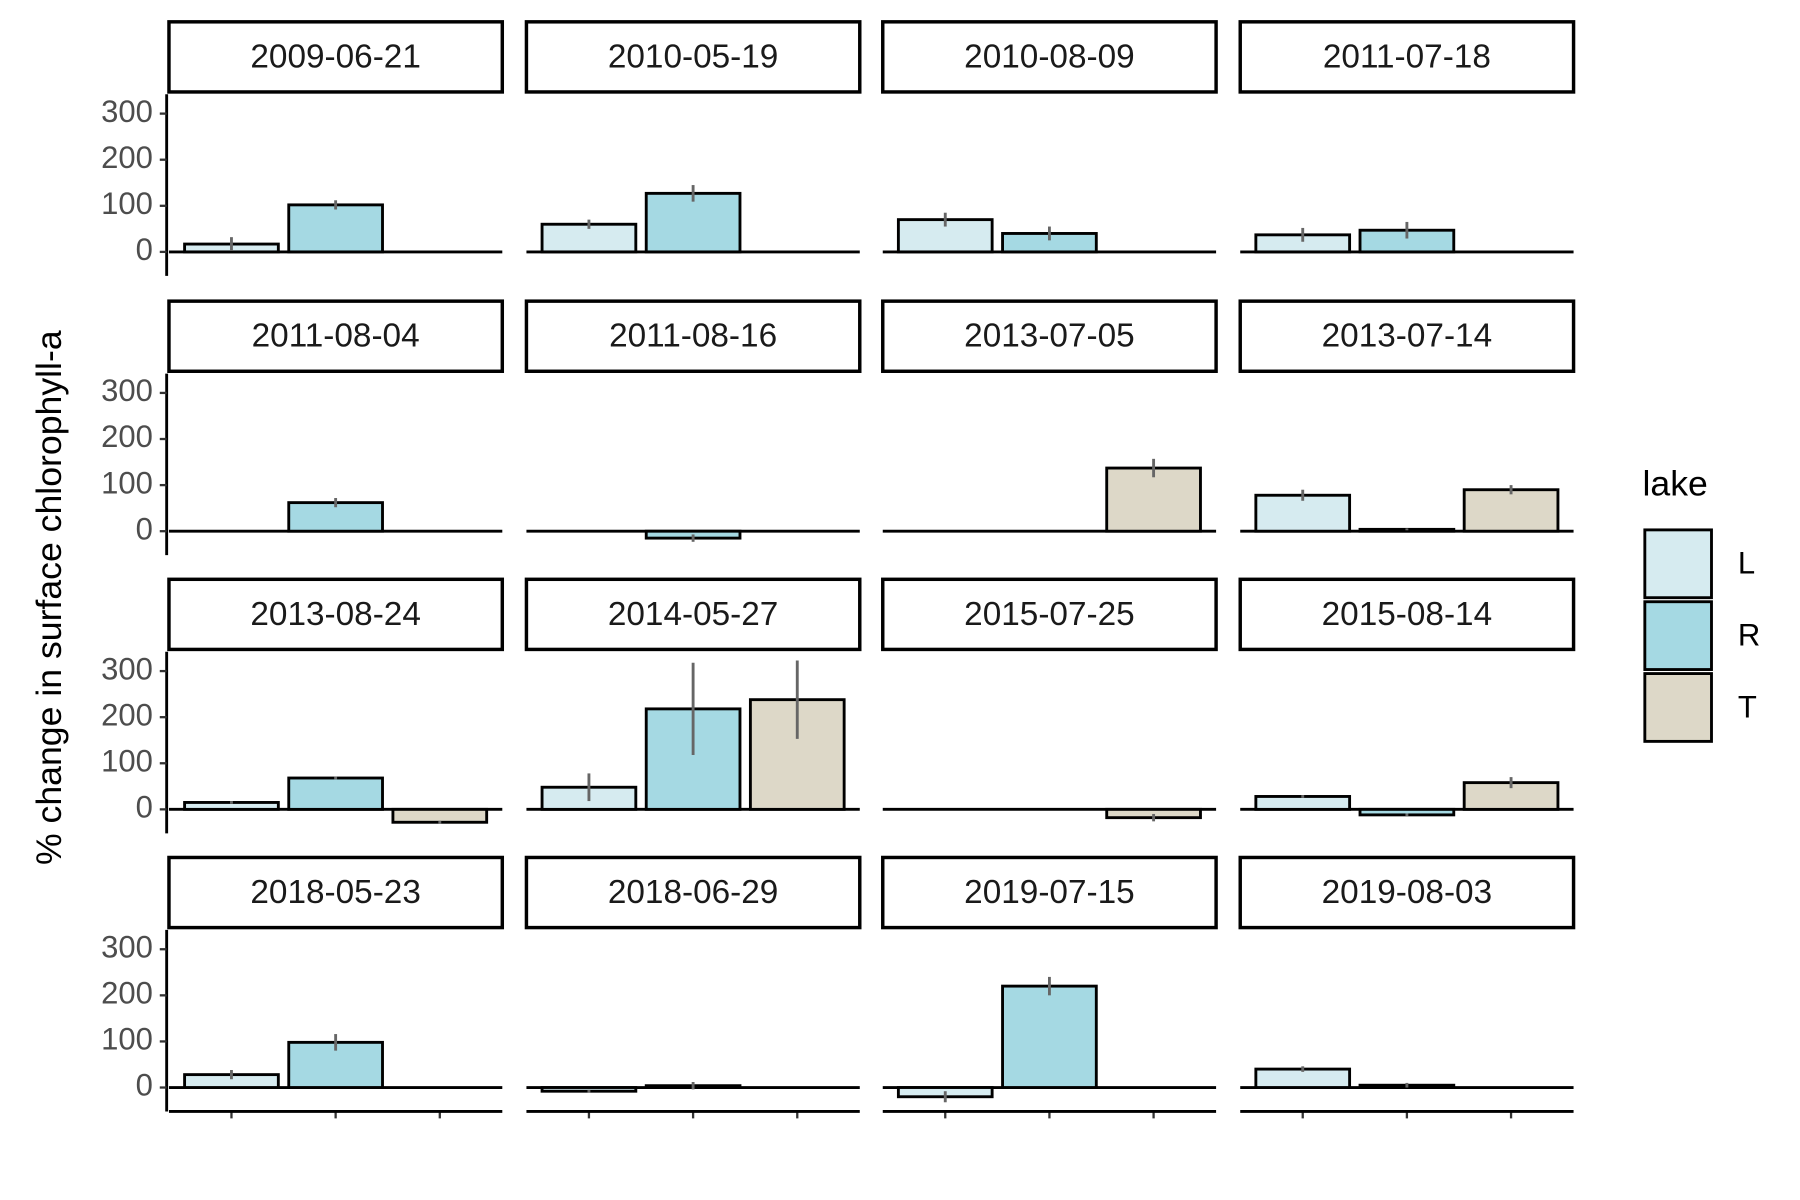 This screenshot has height=1200, width=1800. I want to click on facet-title: 2013-07-05, so click(1049, 336).